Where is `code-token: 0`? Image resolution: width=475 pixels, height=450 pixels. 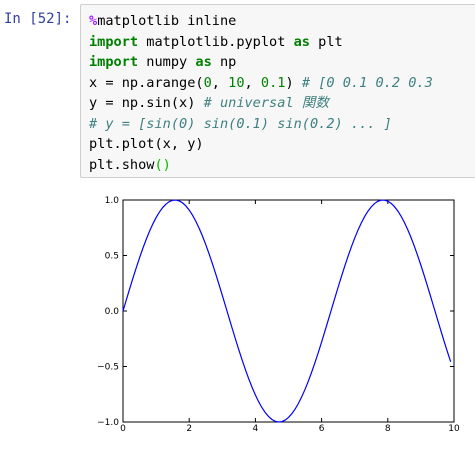 code-token: 0 is located at coordinates (207, 82).